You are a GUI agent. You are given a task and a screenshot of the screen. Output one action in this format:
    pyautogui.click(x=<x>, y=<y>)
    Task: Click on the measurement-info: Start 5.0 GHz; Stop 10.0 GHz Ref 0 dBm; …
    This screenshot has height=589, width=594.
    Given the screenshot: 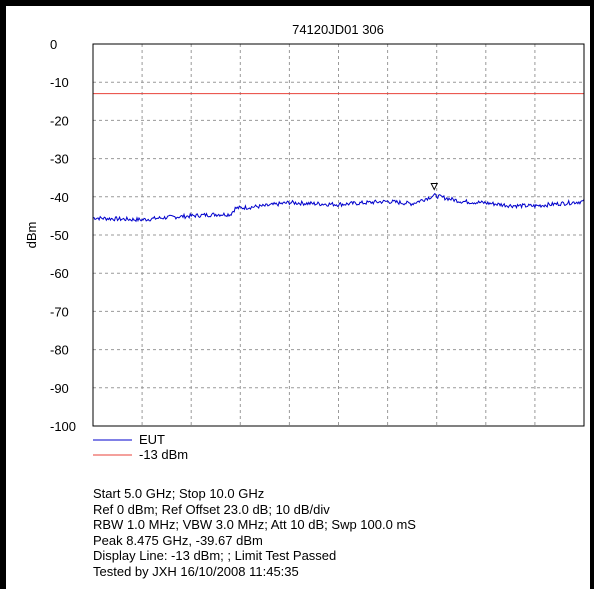 What is the action you would take?
    pyautogui.click(x=254, y=532)
    